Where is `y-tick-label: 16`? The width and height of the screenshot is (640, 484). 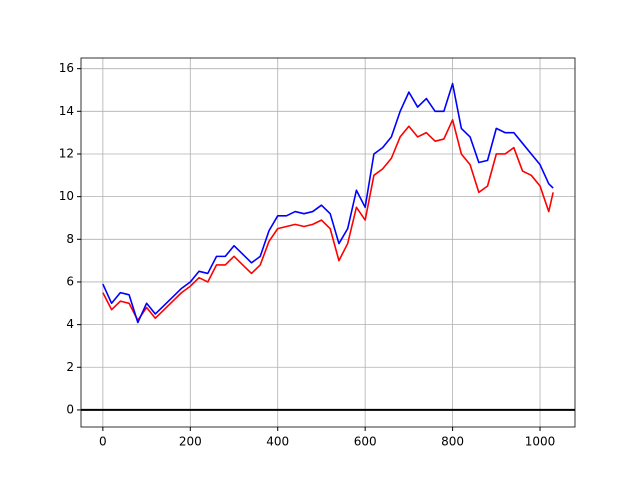
y-tick-label: 16 is located at coordinates (66, 68).